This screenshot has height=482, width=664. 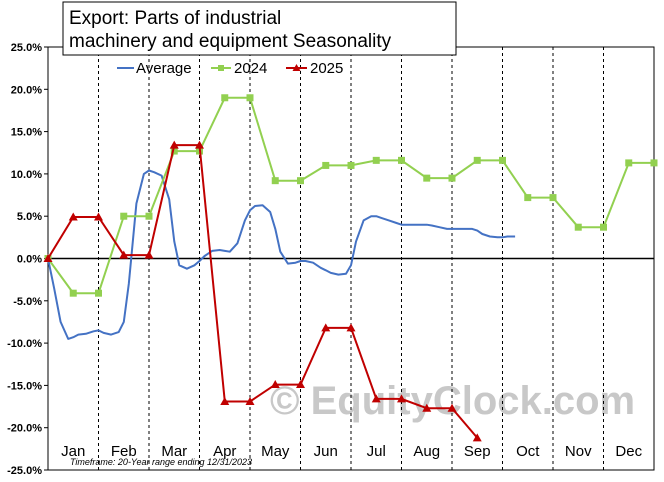 I want to click on y-tick-label-8: -15.0%, so click(x=24, y=386).